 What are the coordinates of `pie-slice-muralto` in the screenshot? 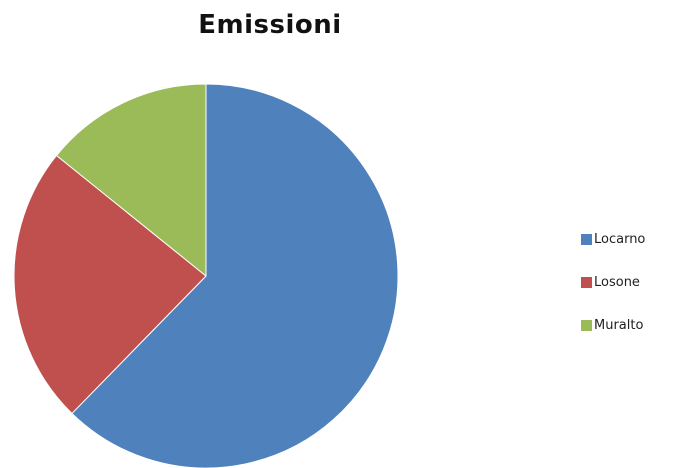 It's located at (131, 180).